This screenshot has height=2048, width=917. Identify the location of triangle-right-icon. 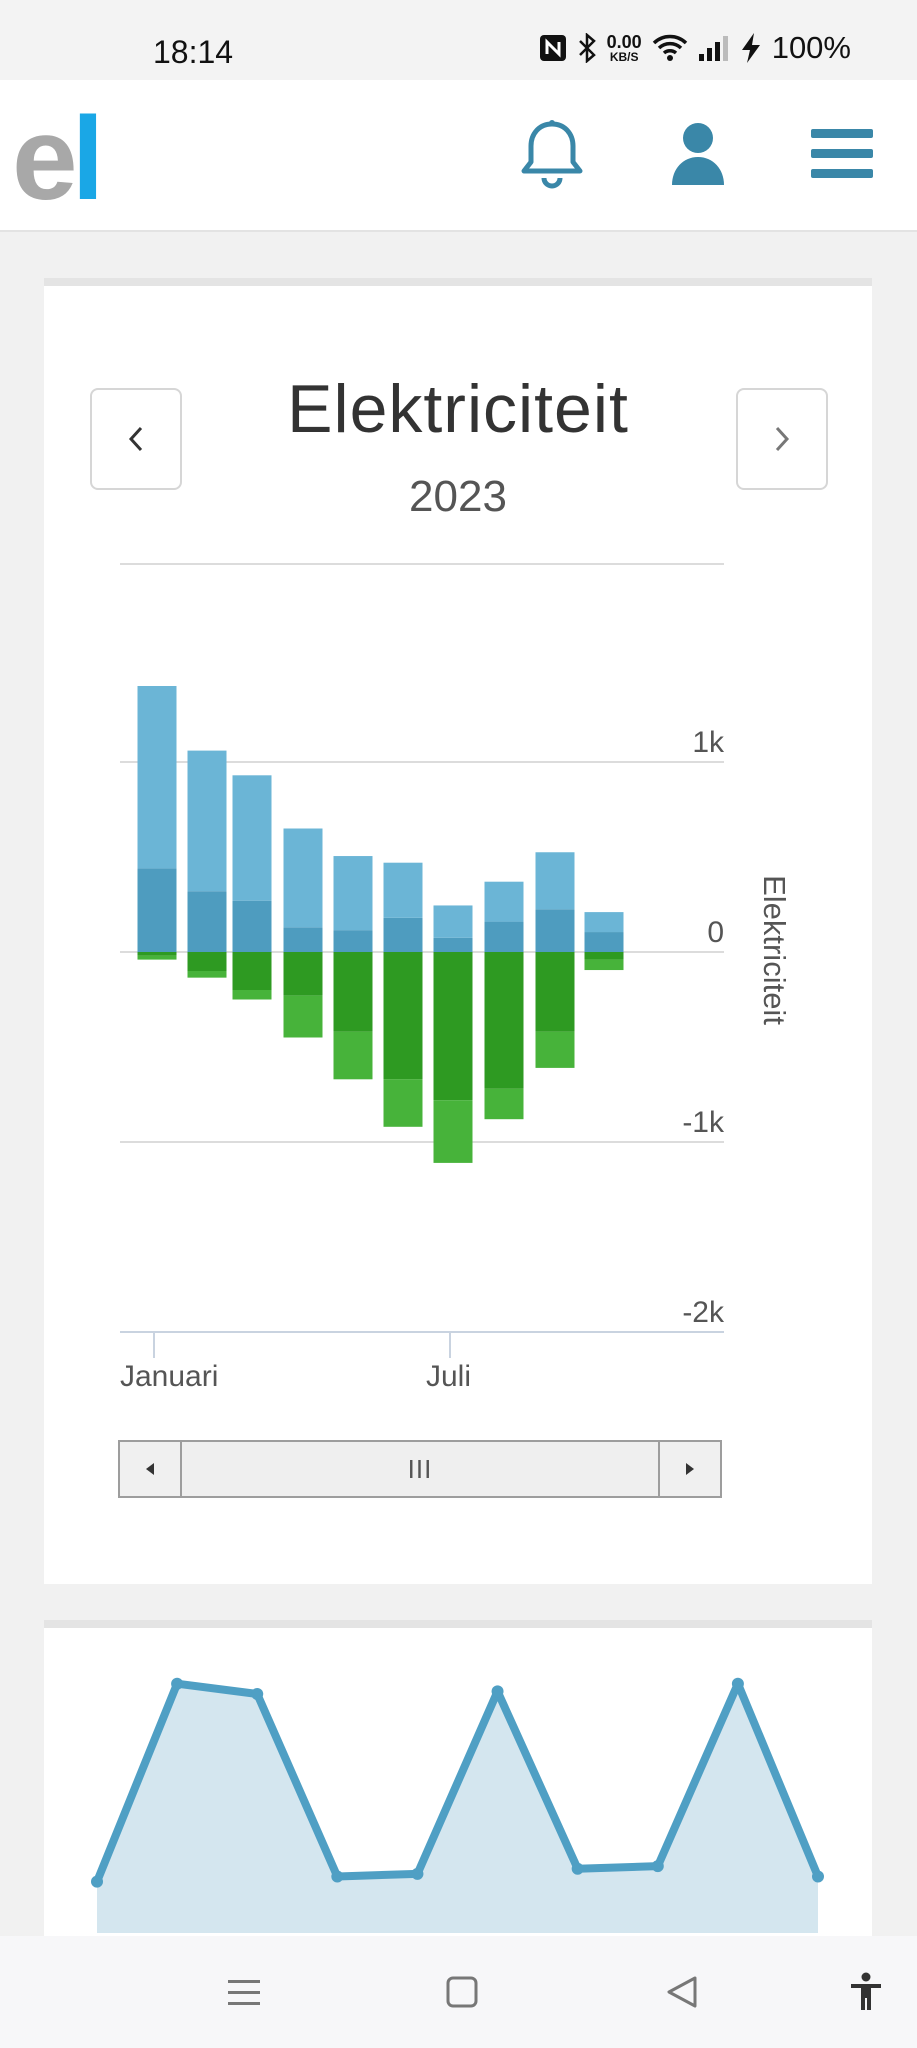
(690, 1469).